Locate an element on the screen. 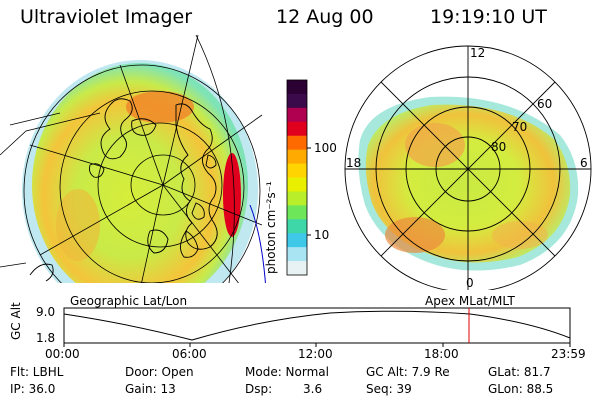 The image size is (600, 400). colorbar-tick-100: 100 is located at coordinates (325, 148).